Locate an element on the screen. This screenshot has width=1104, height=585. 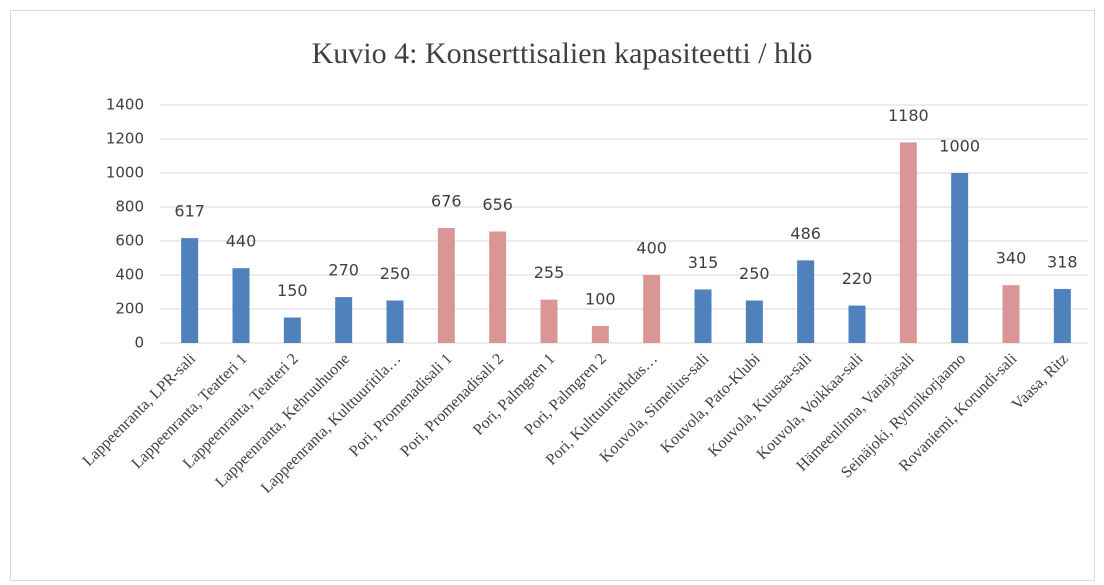
data-label: 1180 is located at coordinates (908, 115).